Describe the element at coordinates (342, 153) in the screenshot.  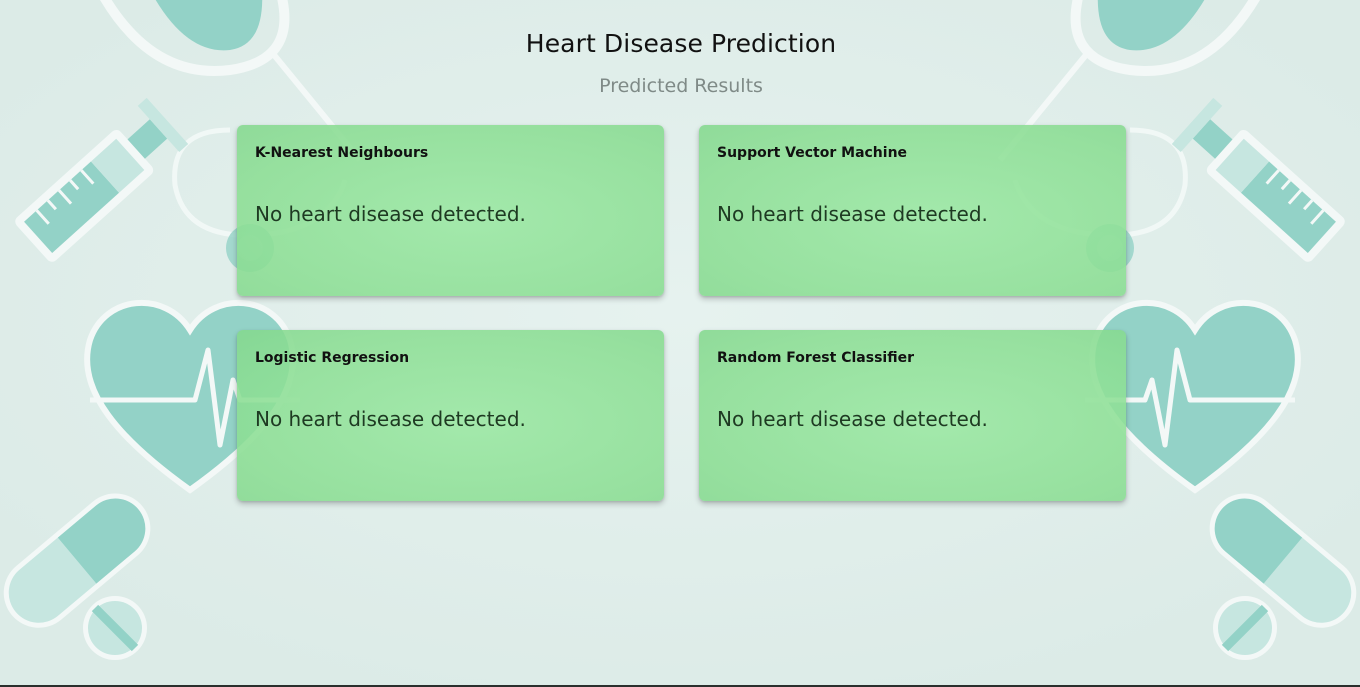
I see `card-model-name: K-Nearest Neighbours` at that location.